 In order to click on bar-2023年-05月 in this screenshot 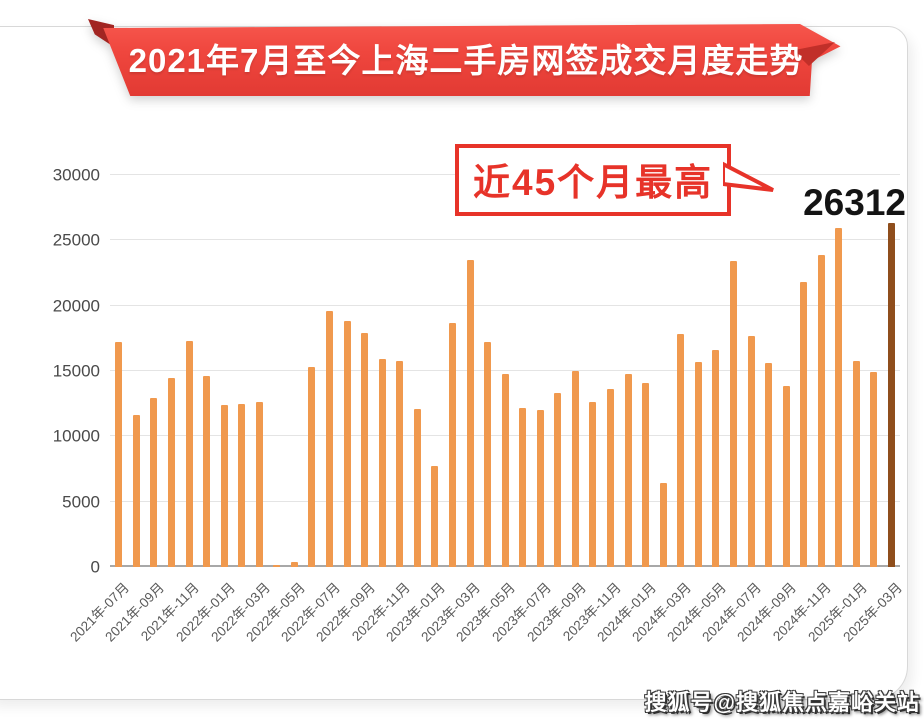, I will do `click(505, 470)`.